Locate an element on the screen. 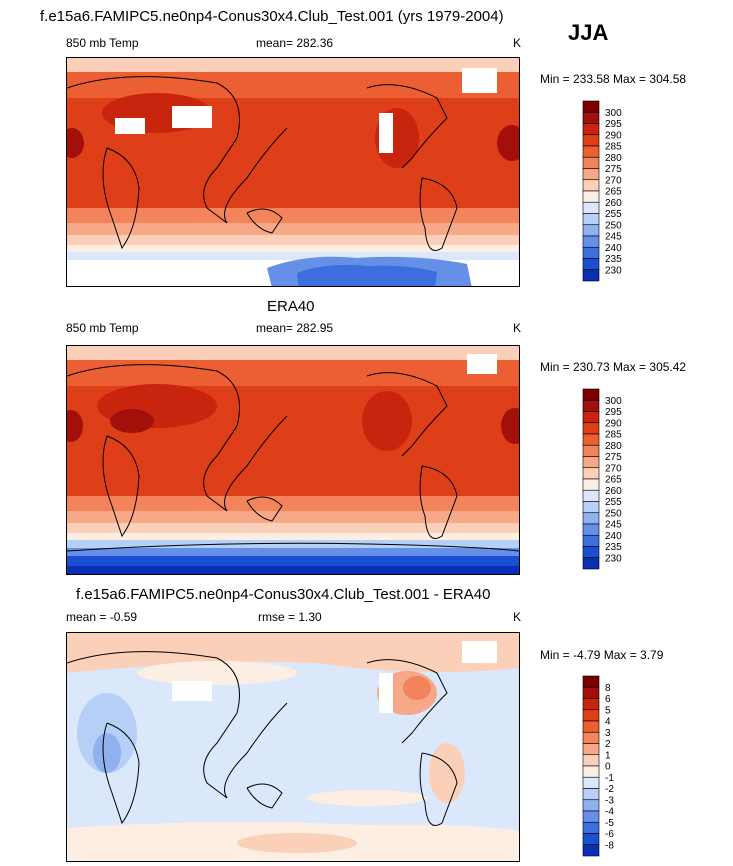  panel-1-field-label: 850 mb Temp is located at coordinates (102, 43).